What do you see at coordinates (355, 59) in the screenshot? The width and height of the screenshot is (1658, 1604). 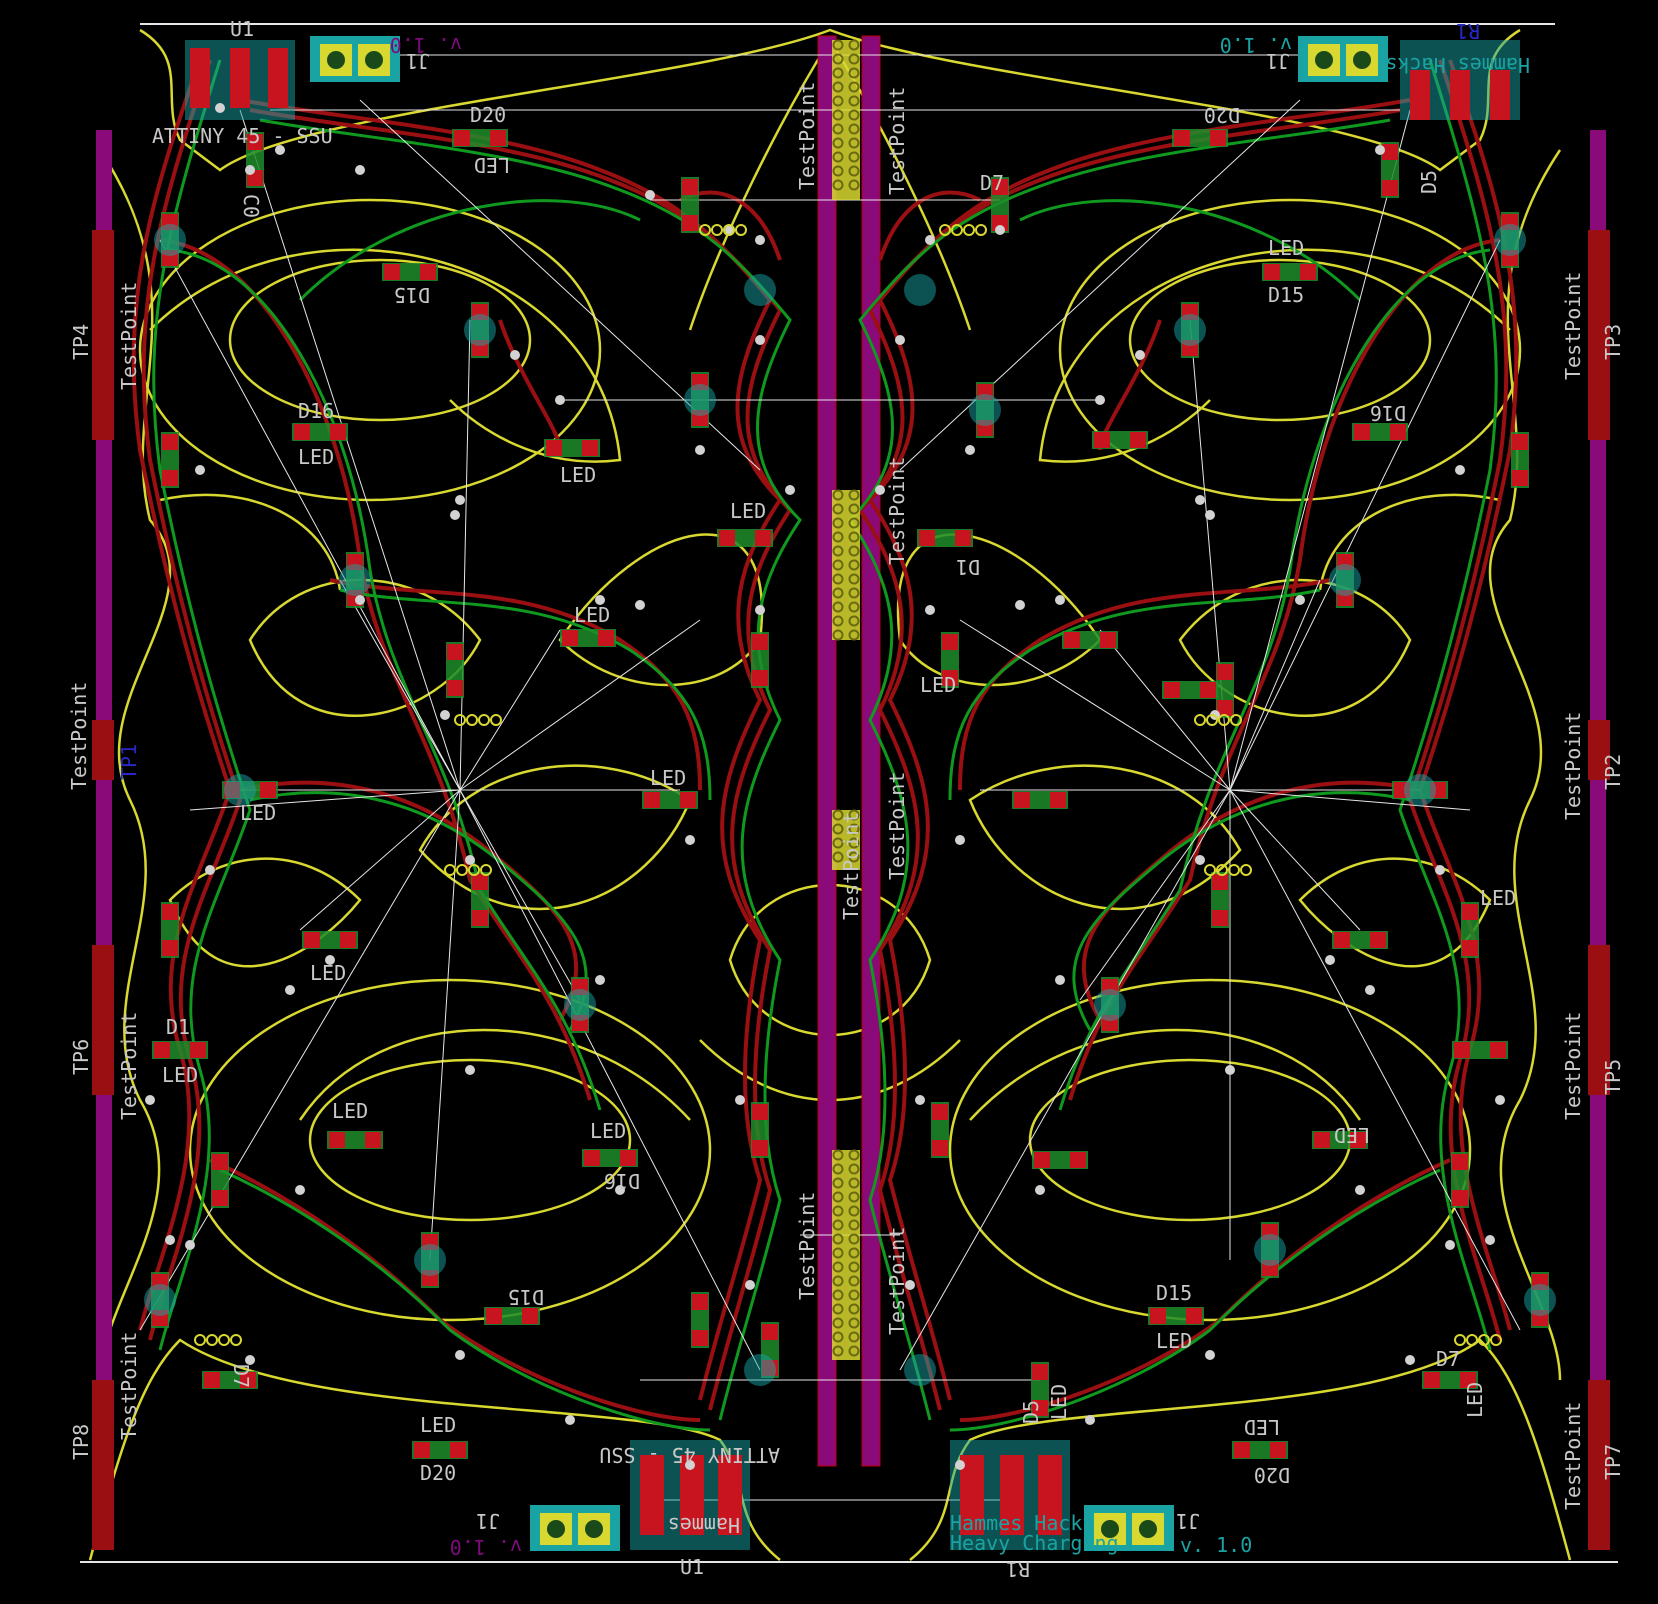 I see `j1-connector-top-left` at bounding box center [355, 59].